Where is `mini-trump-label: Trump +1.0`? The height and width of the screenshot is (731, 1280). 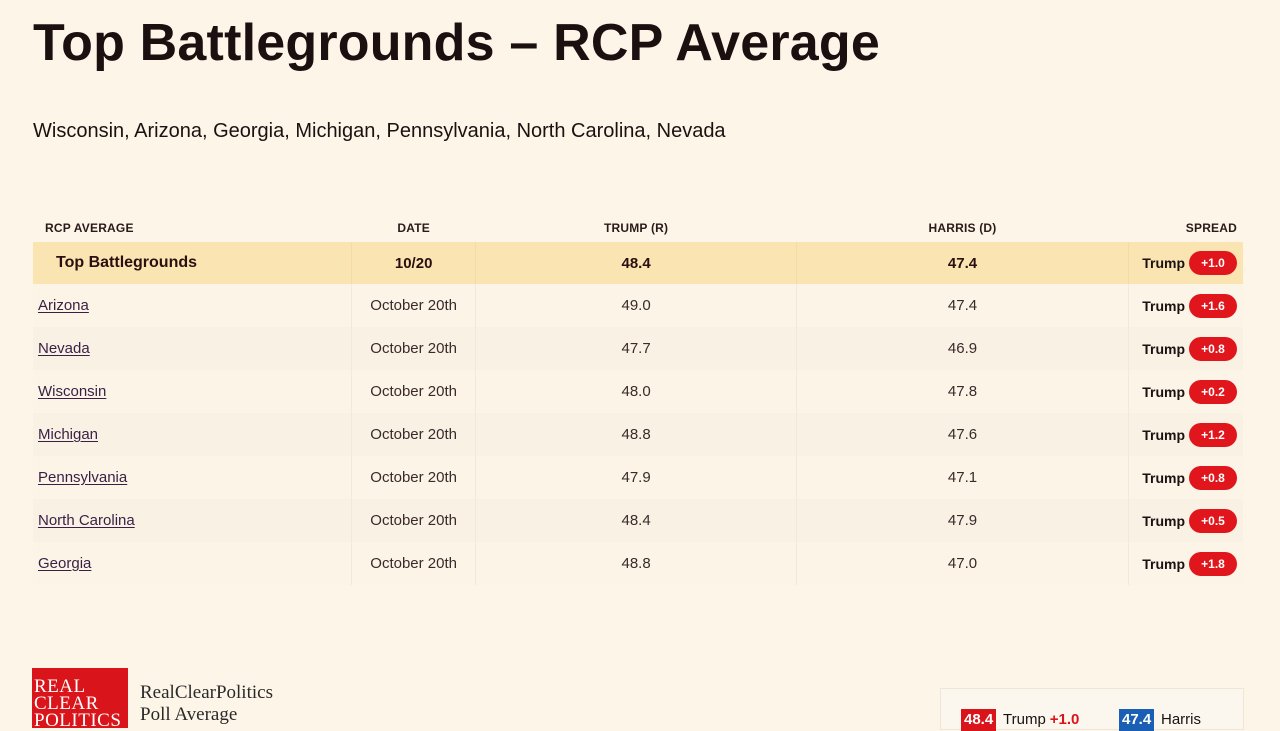 mini-trump-label: Trump +1.0 is located at coordinates (1041, 720).